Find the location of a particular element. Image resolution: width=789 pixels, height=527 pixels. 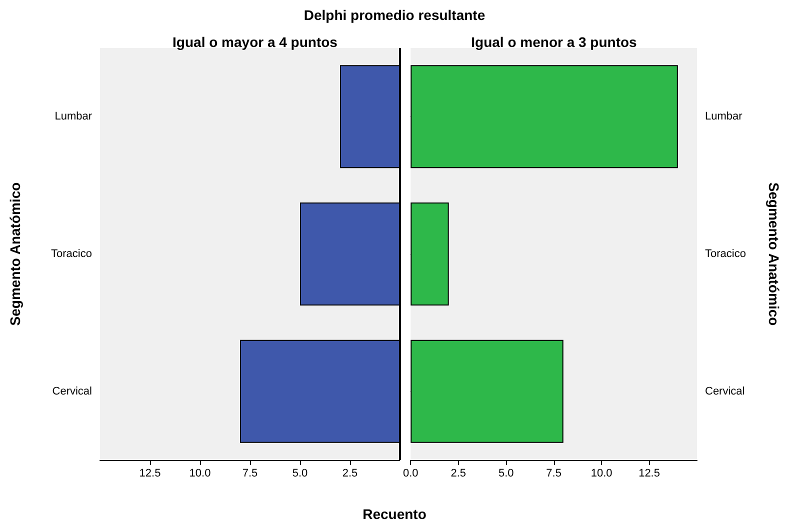

chart-subtitle: Igual o mayor a 4 puntos is located at coordinates (255, 42).